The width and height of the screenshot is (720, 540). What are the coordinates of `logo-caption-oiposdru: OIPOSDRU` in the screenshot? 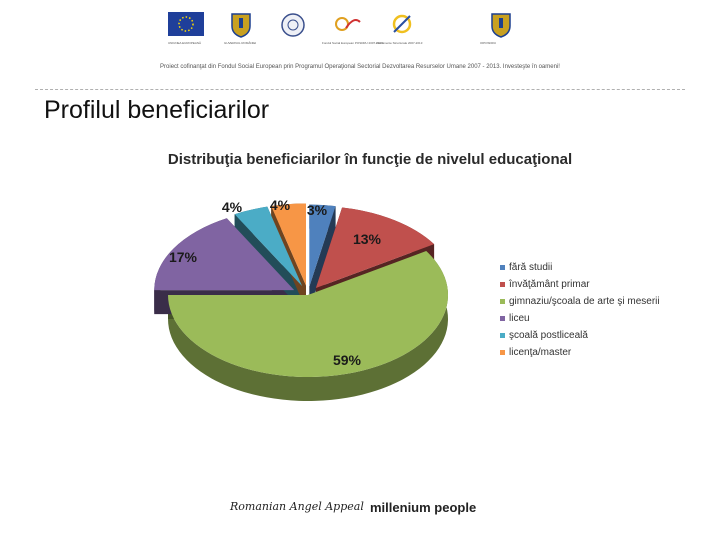 It's located at (488, 43).